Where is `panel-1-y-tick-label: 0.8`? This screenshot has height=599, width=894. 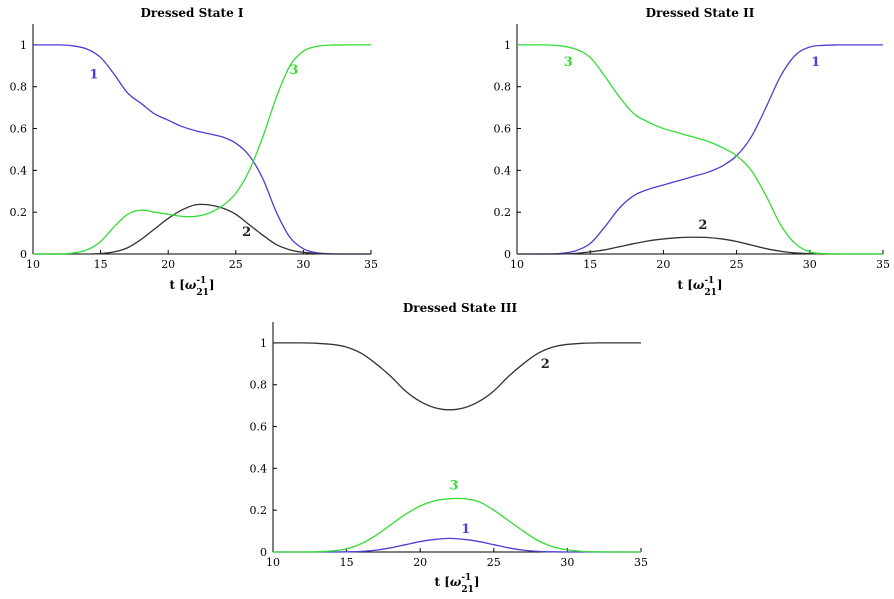 panel-1-y-tick-label: 0.8 is located at coordinates (19, 87).